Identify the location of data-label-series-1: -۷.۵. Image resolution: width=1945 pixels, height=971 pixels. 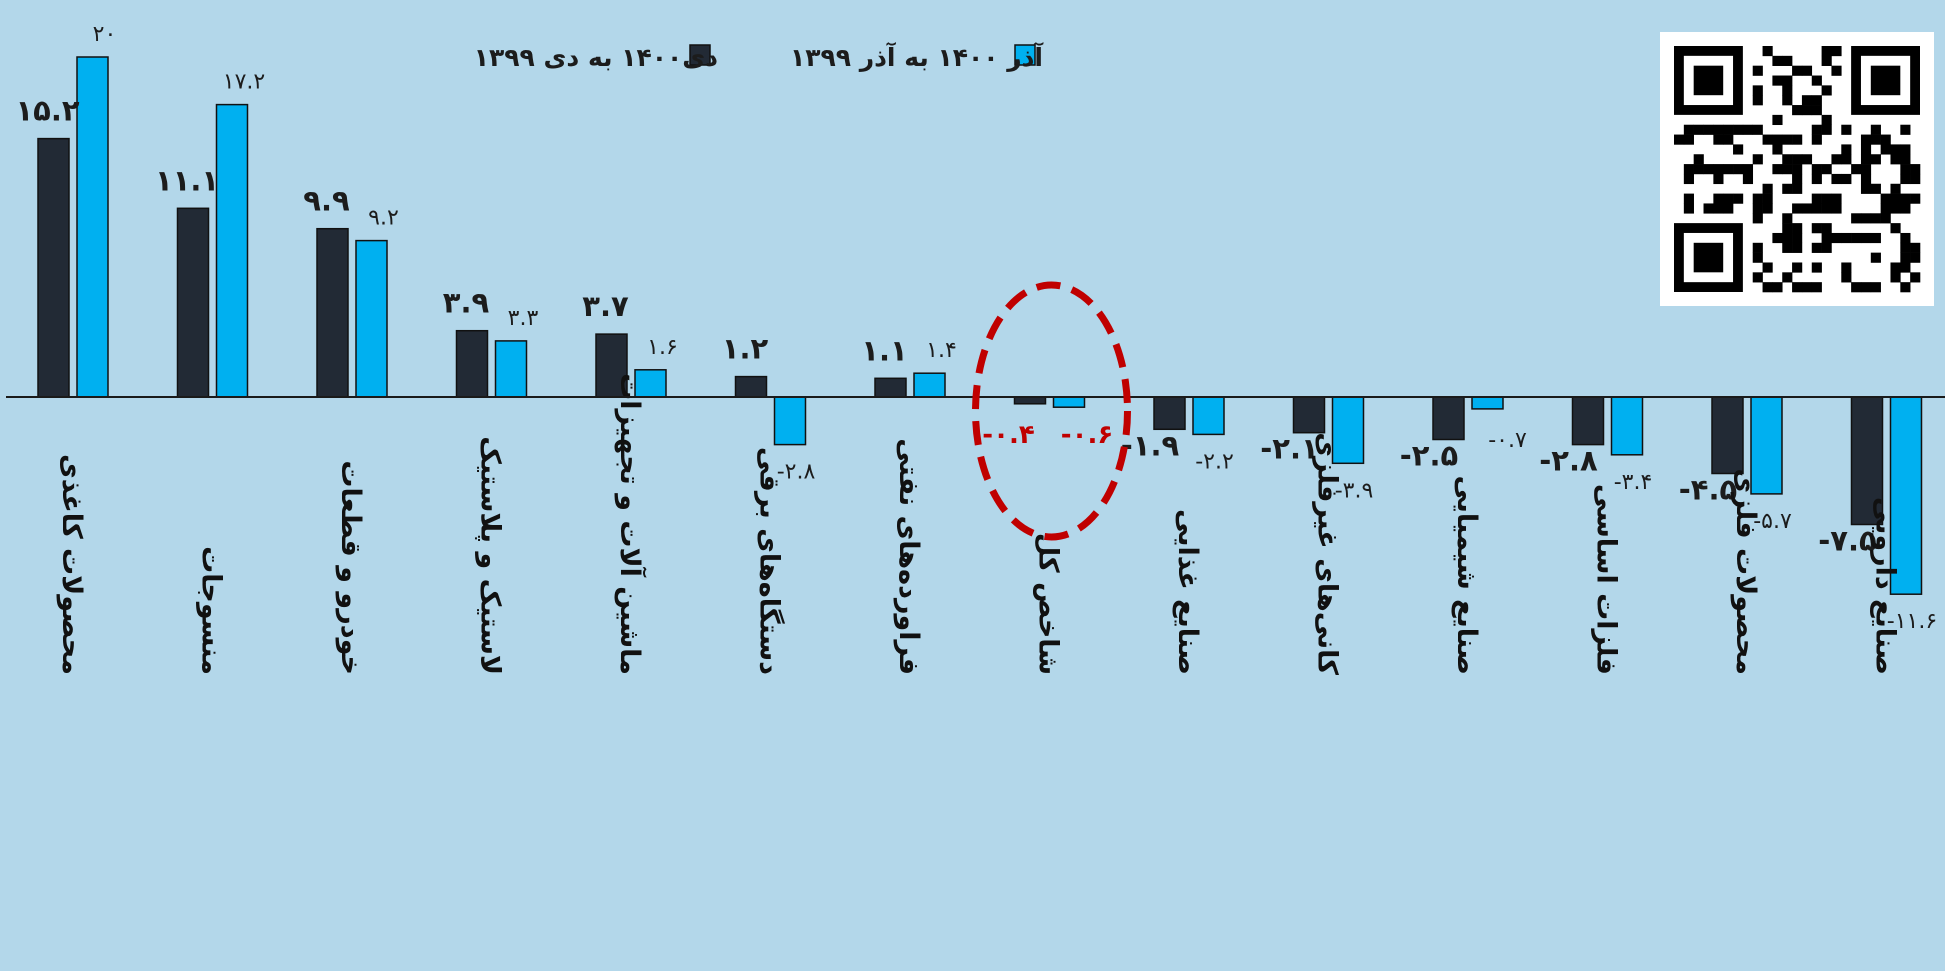
(1847, 541).